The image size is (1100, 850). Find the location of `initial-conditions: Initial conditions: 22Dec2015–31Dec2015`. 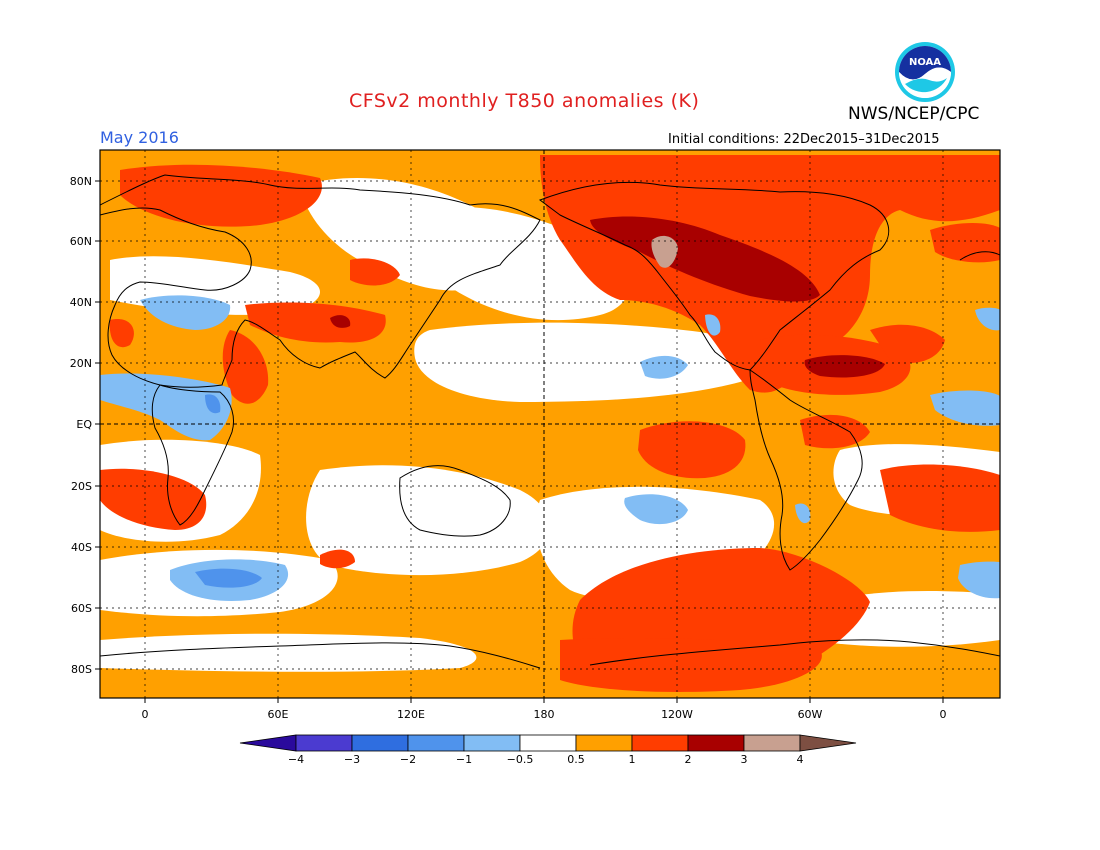

initial-conditions: Initial conditions: 22Dec2015–31Dec2015 is located at coordinates (804, 139).